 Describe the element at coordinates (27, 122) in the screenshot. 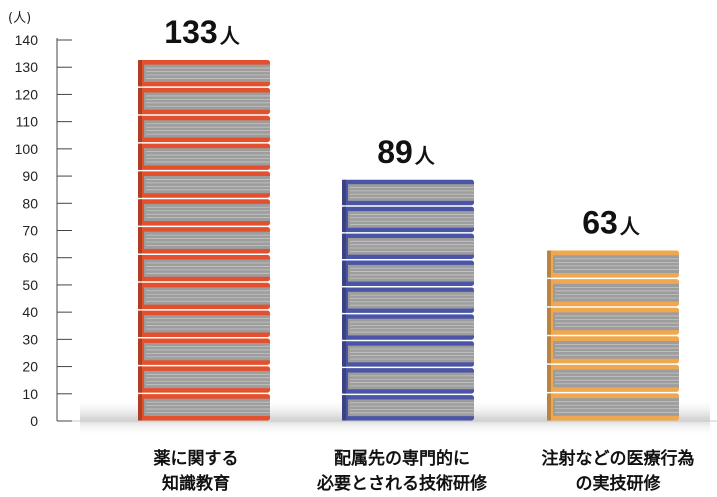

I see `y-tick-label: 110` at that location.